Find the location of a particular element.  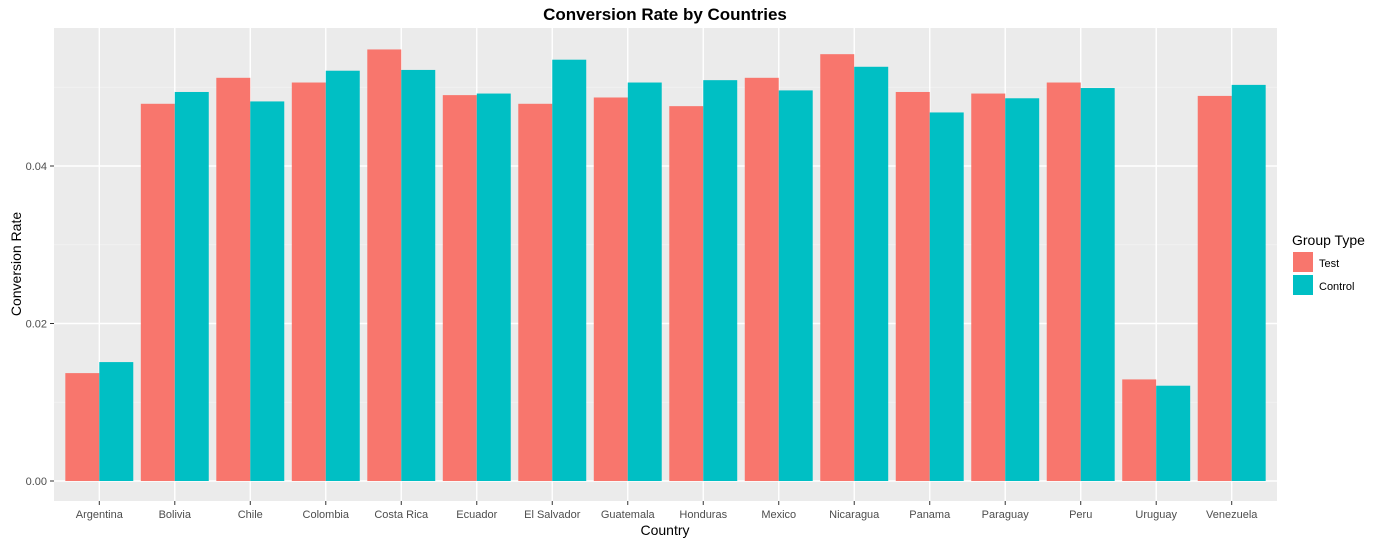

legend-title: Group Type is located at coordinates (1328, 240).